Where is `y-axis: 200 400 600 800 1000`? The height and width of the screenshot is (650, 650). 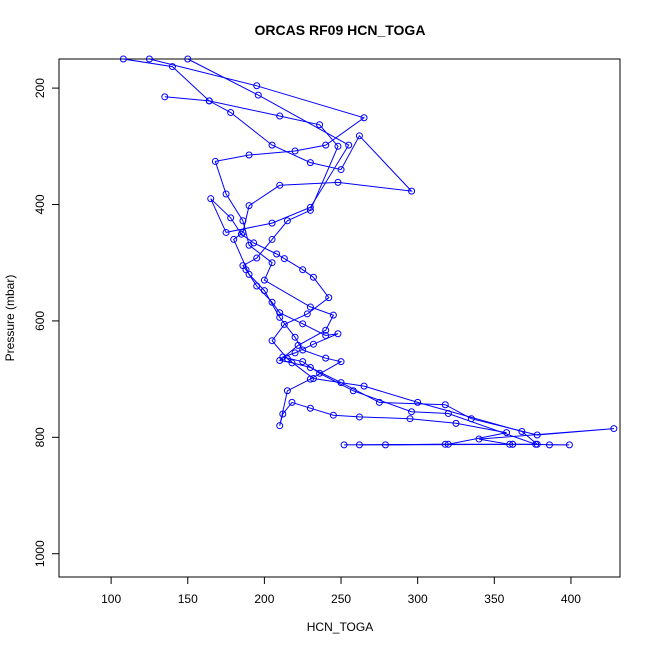
y-axis: 200 400 600 800 1000 is located at coordinates (46, 322).